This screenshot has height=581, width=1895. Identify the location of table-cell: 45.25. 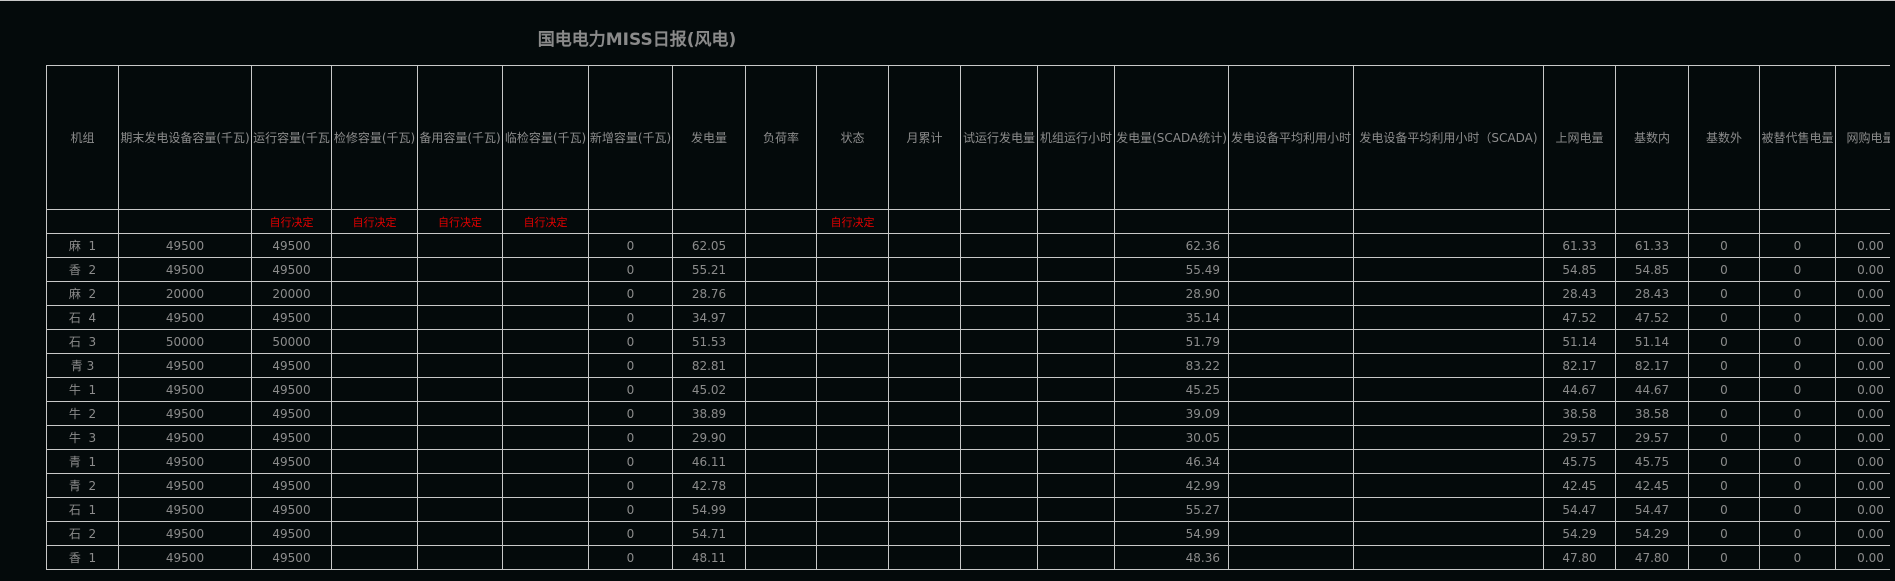
(1171, 389).